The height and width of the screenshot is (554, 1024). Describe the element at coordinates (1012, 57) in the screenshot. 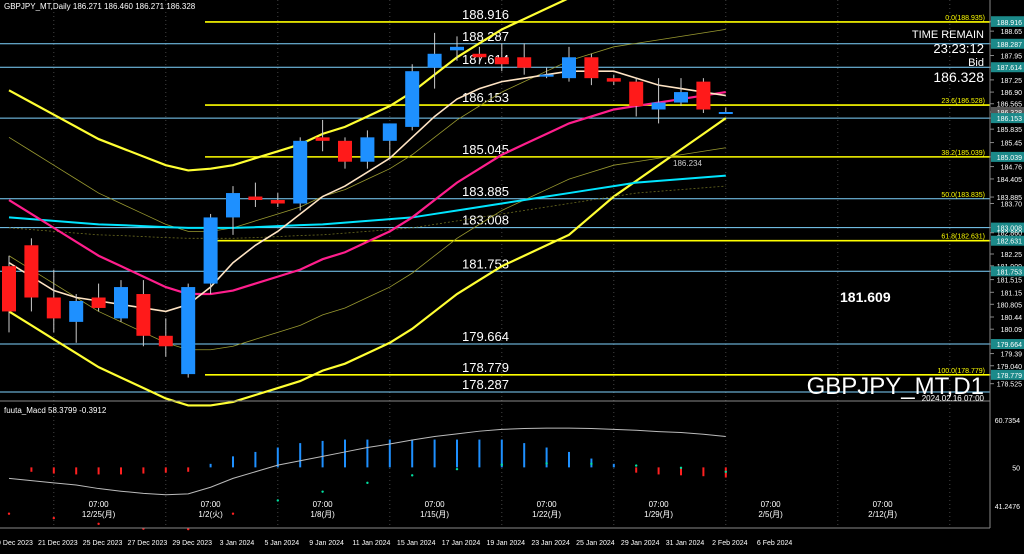

I see `y-tick-label: 187.95` at that location.